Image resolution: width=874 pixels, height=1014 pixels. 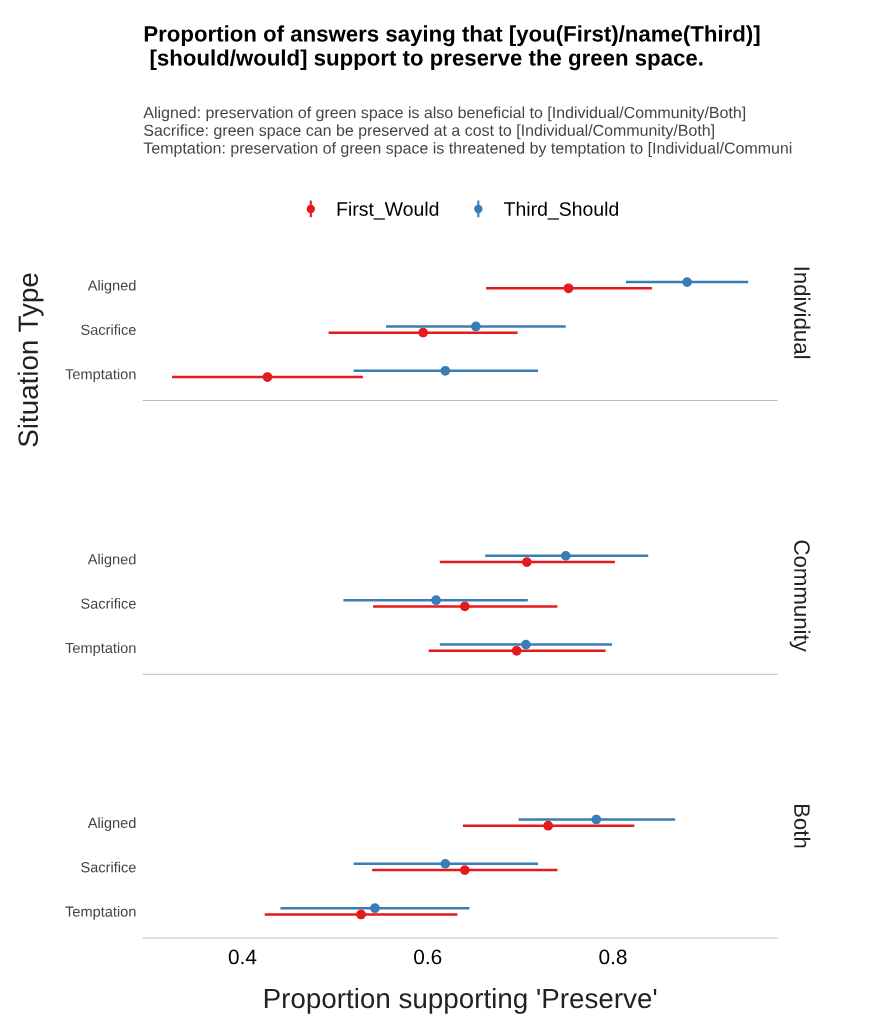 I want to click on text: Both, so click(x=802, y=826).